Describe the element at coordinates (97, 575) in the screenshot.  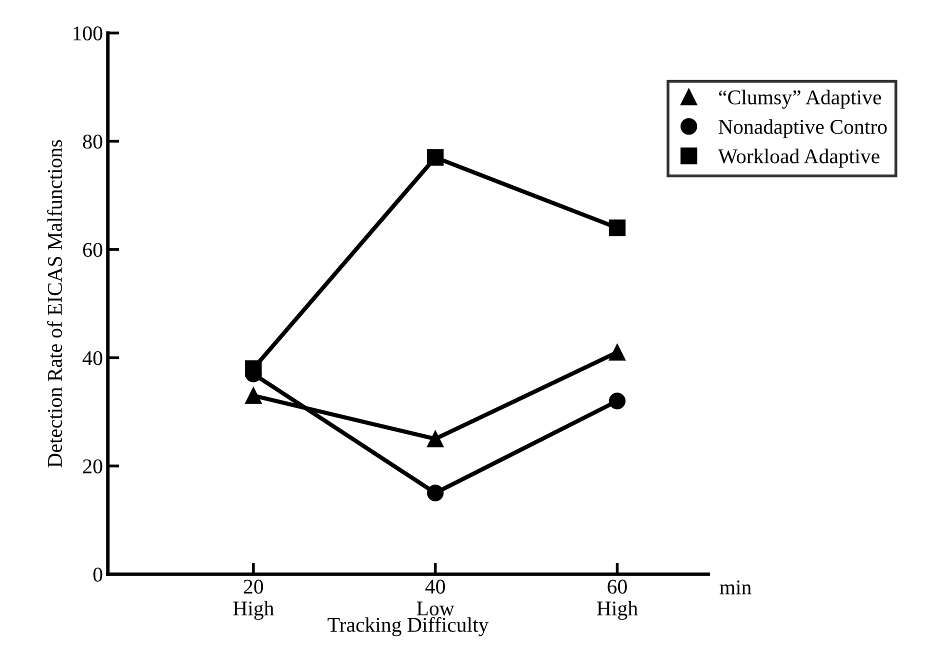
I see `y-tick-label: 0` at that location.